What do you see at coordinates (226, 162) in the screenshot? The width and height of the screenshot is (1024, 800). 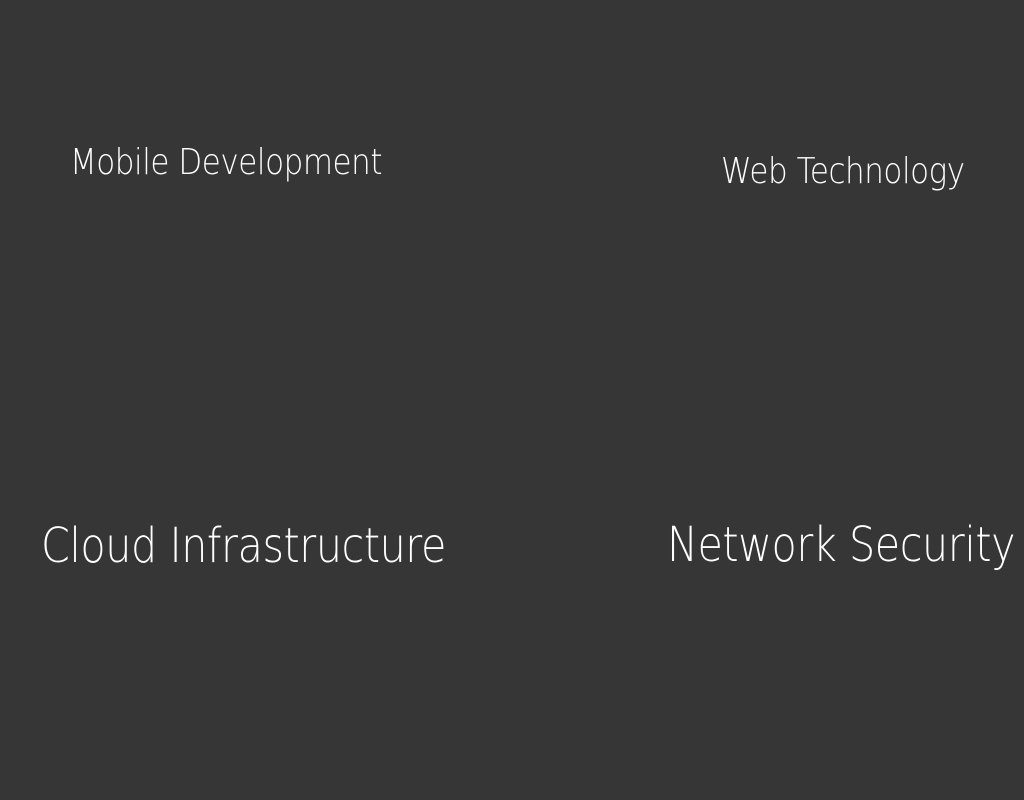 I see `topic-mobile-development: Mobile Development` at bounding box center [226, 162].